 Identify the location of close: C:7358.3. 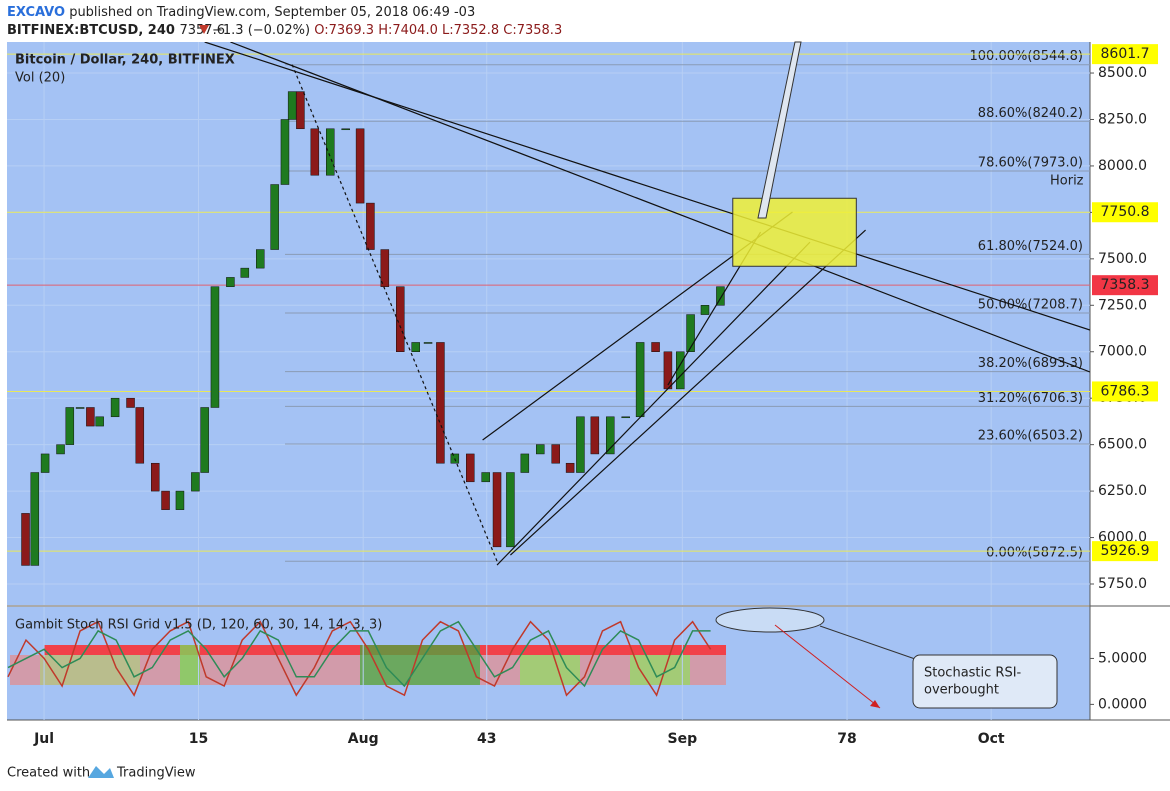
(532, 30).